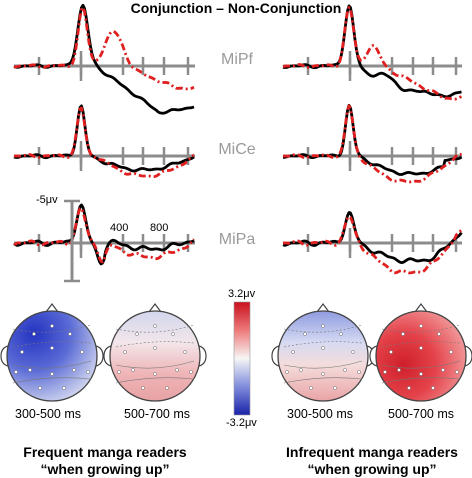 The image size is (472, 478). What do you see at coordinates (242, 358) in the screenshot?
I see `colorbar` at bounding box center [242, 358].